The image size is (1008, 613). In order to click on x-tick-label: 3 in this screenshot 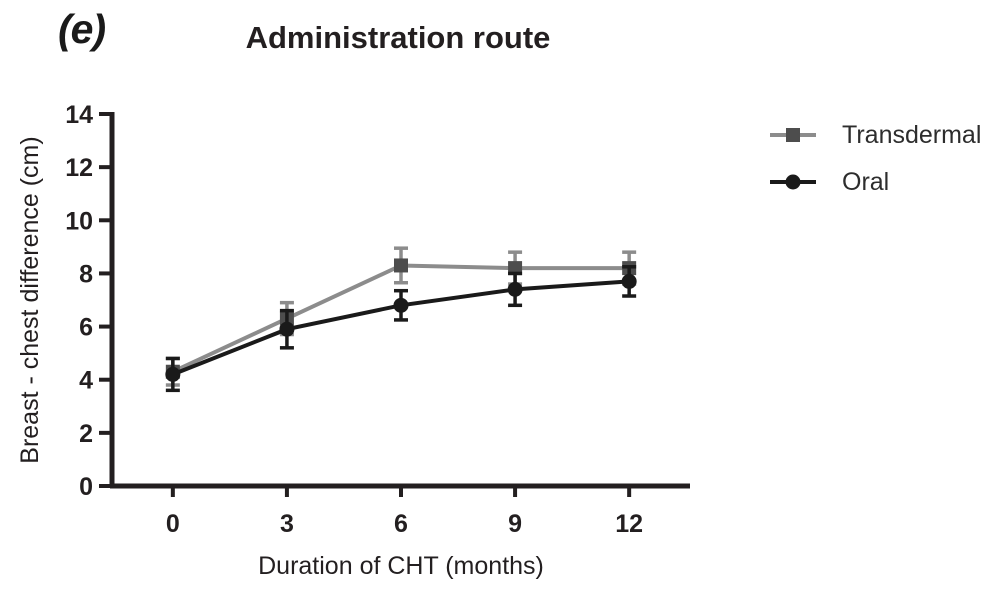, I will do `click(287, 524)`.